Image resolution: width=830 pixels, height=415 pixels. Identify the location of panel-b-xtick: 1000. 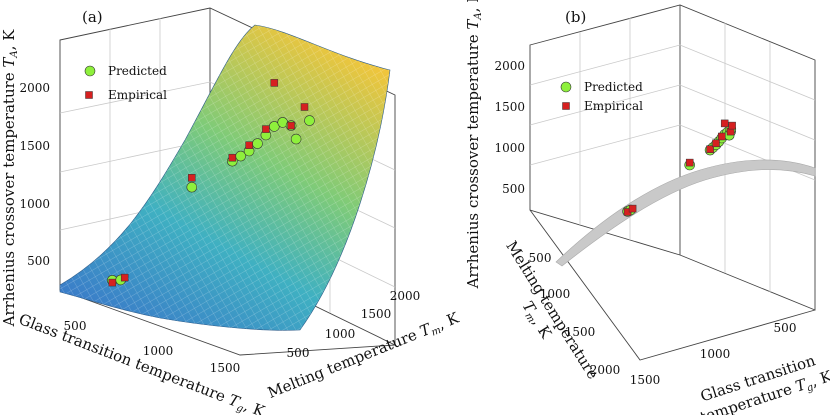
(715, 354).